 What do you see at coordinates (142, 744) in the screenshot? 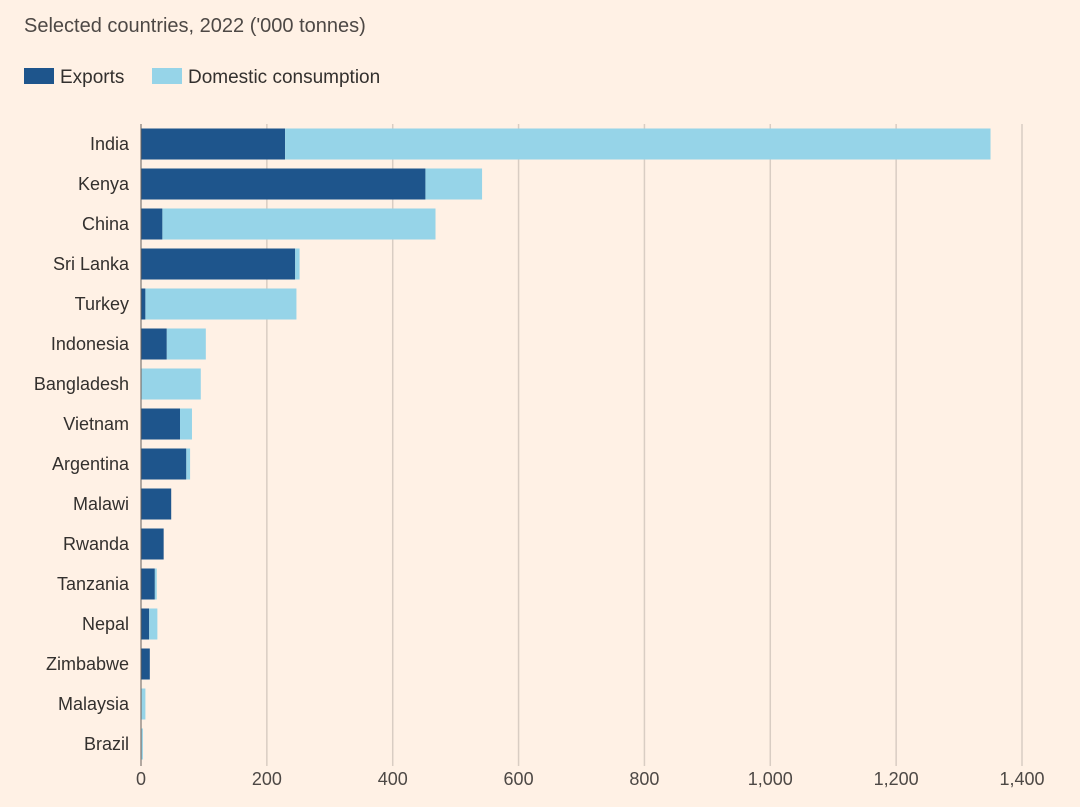
I see `bar-brazil-domestic-consumption` at bounding box center [142, 744].